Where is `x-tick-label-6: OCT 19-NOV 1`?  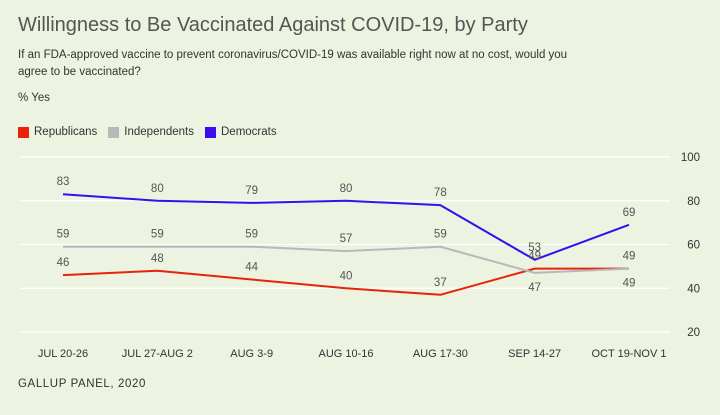 x-tick-label-6: OCT 19-NOV 1 is located at coordinates (629, 354).